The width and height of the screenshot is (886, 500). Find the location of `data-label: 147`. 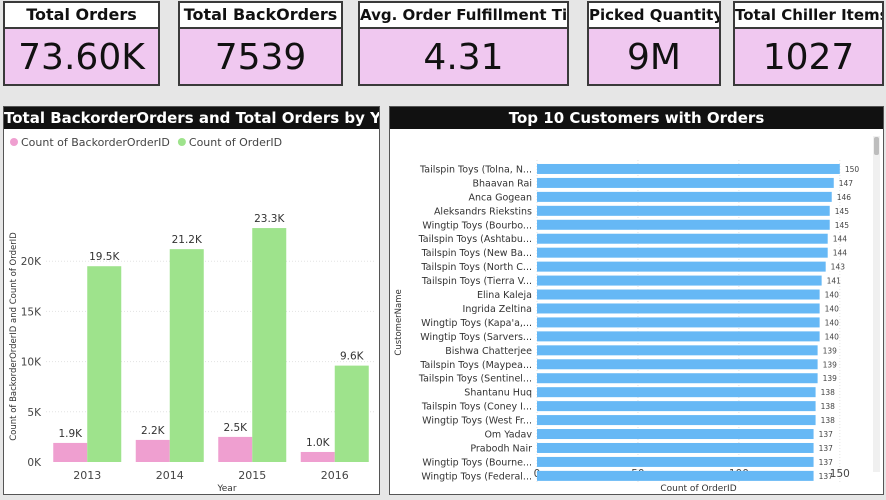

data-label: 147 is located at coordinates (846, 183).